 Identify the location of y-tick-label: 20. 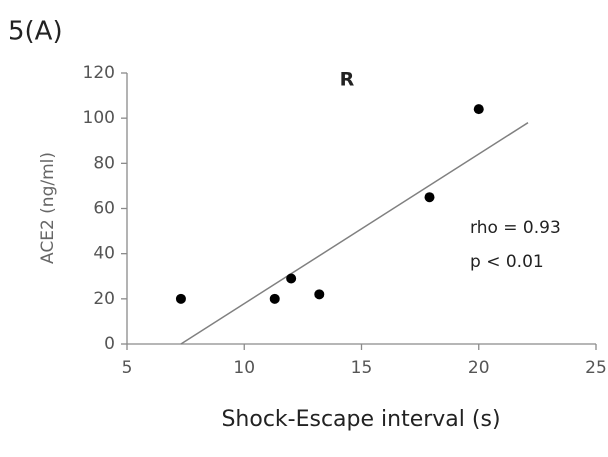
(104, 299).